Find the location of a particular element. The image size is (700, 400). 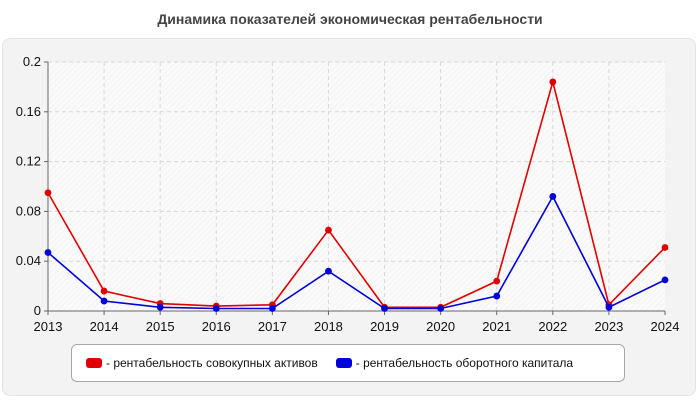

legend-item-assets: - рентабельность совокупных активов is located at coordinates (202, 363).